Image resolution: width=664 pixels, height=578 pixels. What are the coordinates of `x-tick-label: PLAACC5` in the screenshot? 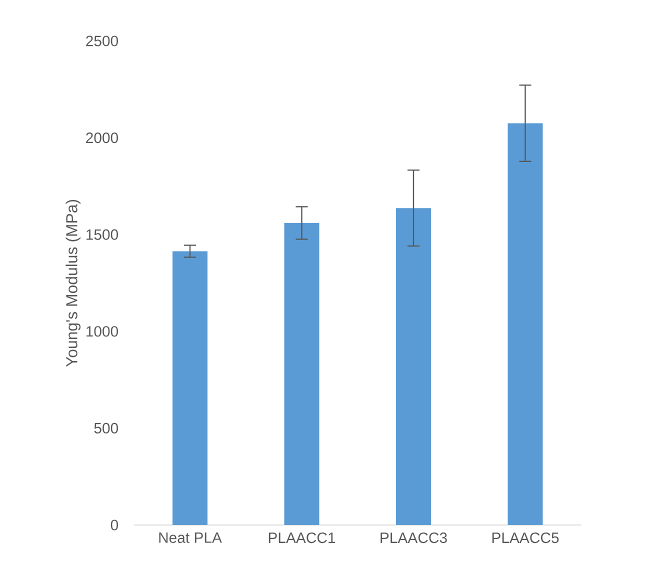 It's located at (525, 538).